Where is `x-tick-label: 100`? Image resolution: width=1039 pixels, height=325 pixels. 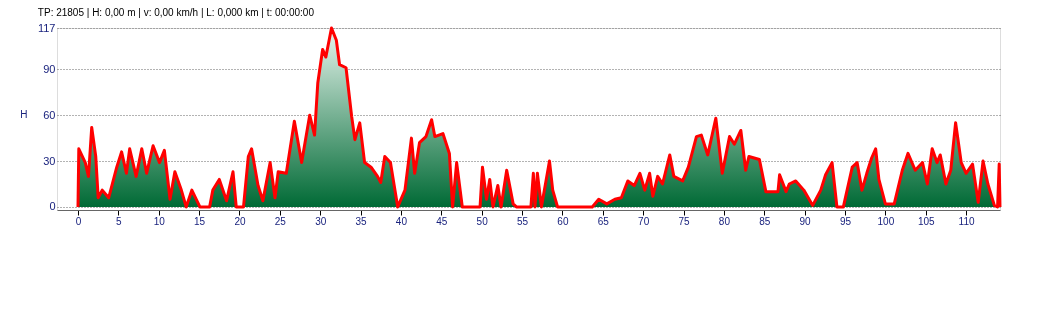 x-tick-label: 100 is located at coordinates (886, 221).